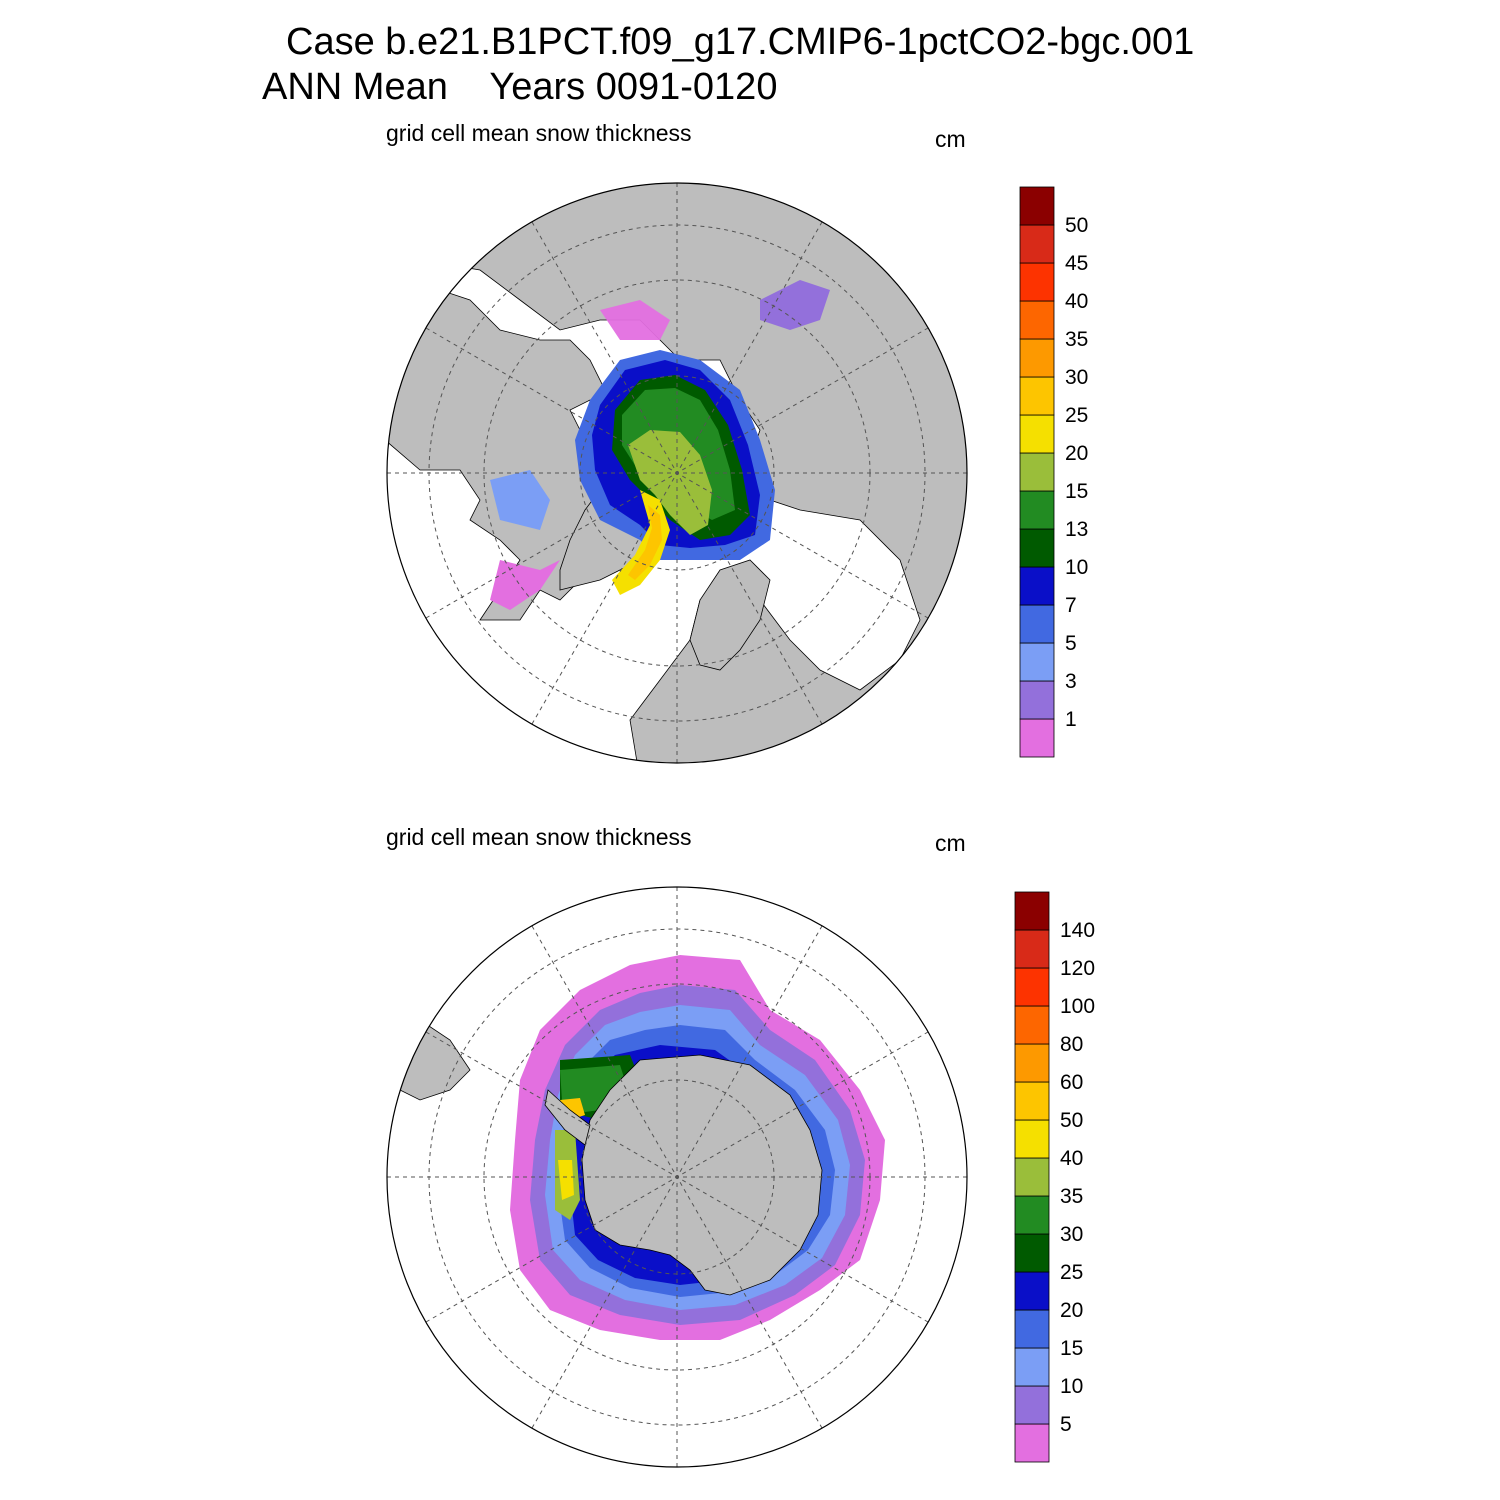 The height and width of the screenshot is (1500, 1500). I want to click on north-colorbar-tick-label: 10, so click(1076, 567).